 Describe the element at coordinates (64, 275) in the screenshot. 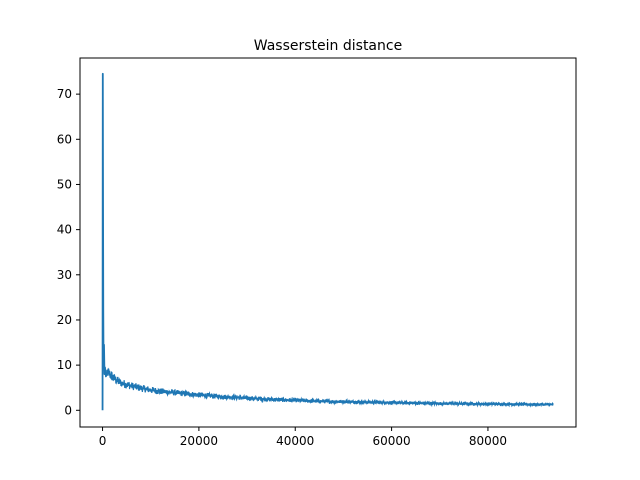

I see `y-tick-label: 30` at that location.